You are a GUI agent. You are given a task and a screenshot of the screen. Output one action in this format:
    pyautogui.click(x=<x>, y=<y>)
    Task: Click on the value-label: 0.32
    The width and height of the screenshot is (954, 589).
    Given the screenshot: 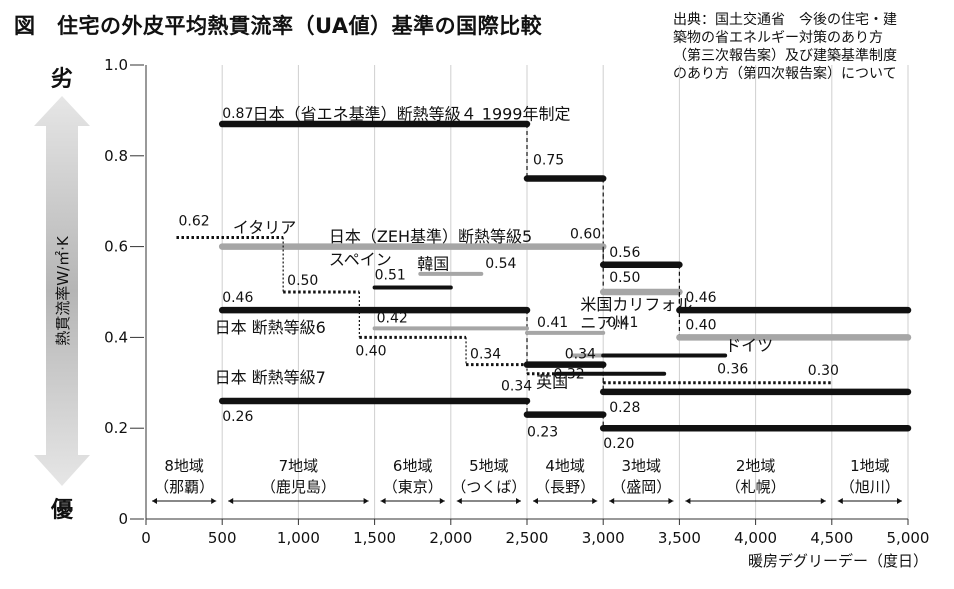 What is the action you would take?
    pyautogui.click(x=568, y=375)
    